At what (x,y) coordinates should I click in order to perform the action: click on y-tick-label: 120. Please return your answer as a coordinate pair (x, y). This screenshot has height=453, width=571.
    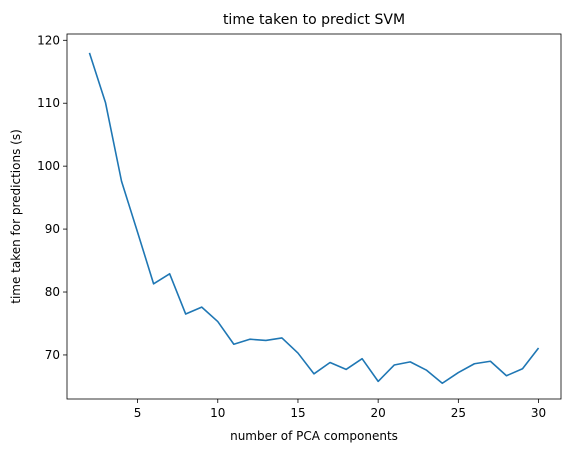
    Looking at the image, I should click on (48, 40).